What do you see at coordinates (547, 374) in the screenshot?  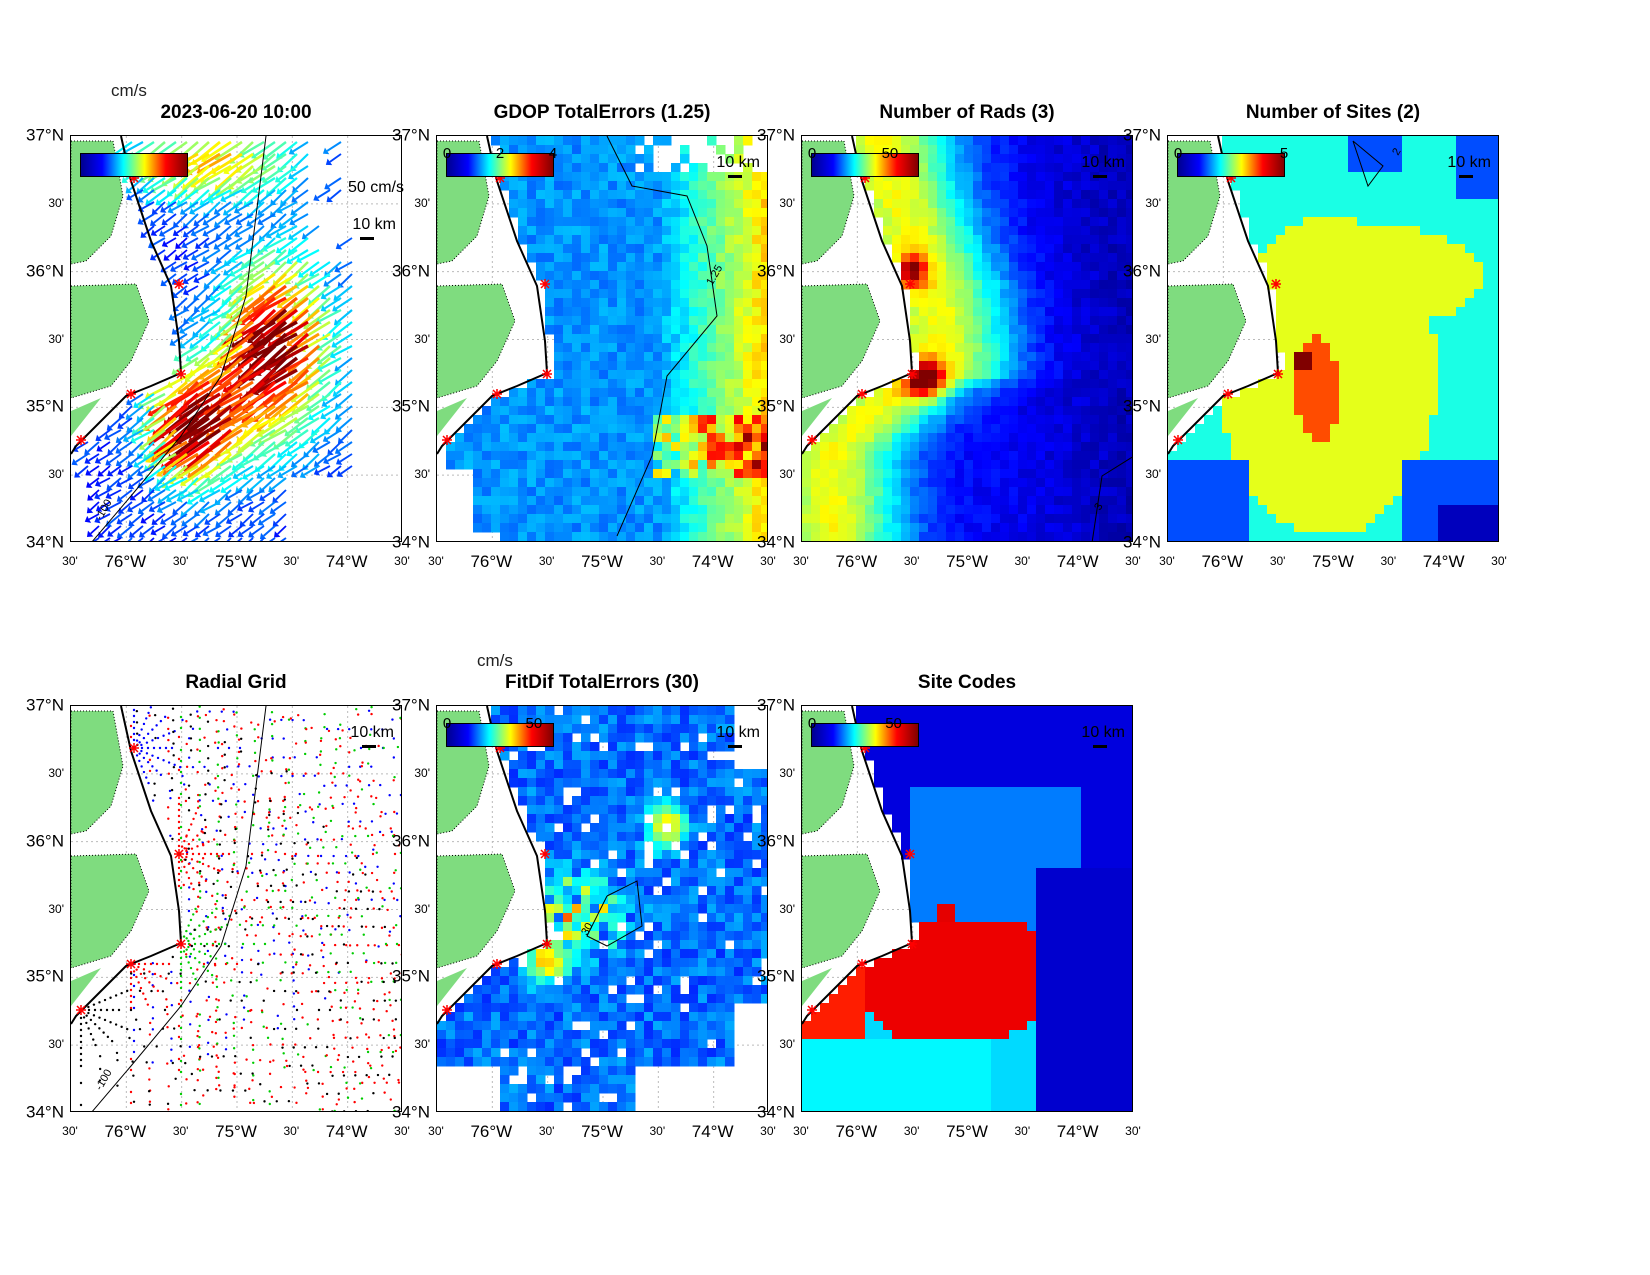 I see `site-marker` at bounding box center [547, 374].